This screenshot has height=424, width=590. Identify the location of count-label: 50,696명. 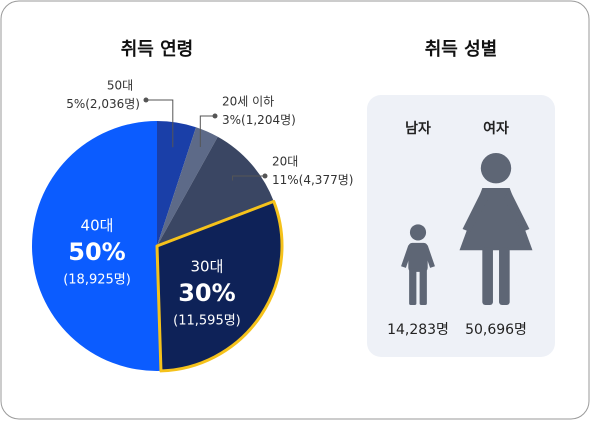
(496, 330).